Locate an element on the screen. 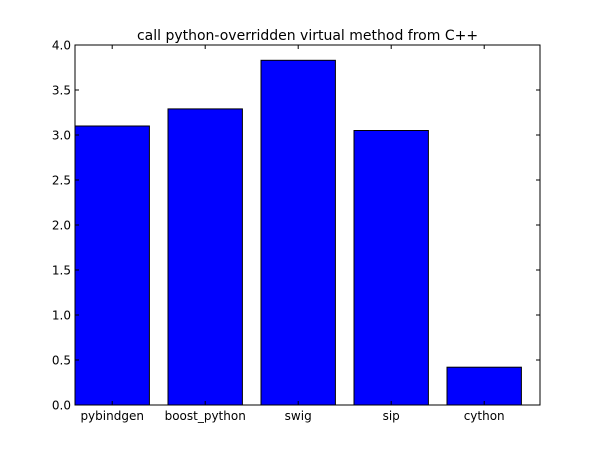 The height and width of the screenshot is (450, 600). x-tick-label: boost_python is located at coordinates (205, 416).